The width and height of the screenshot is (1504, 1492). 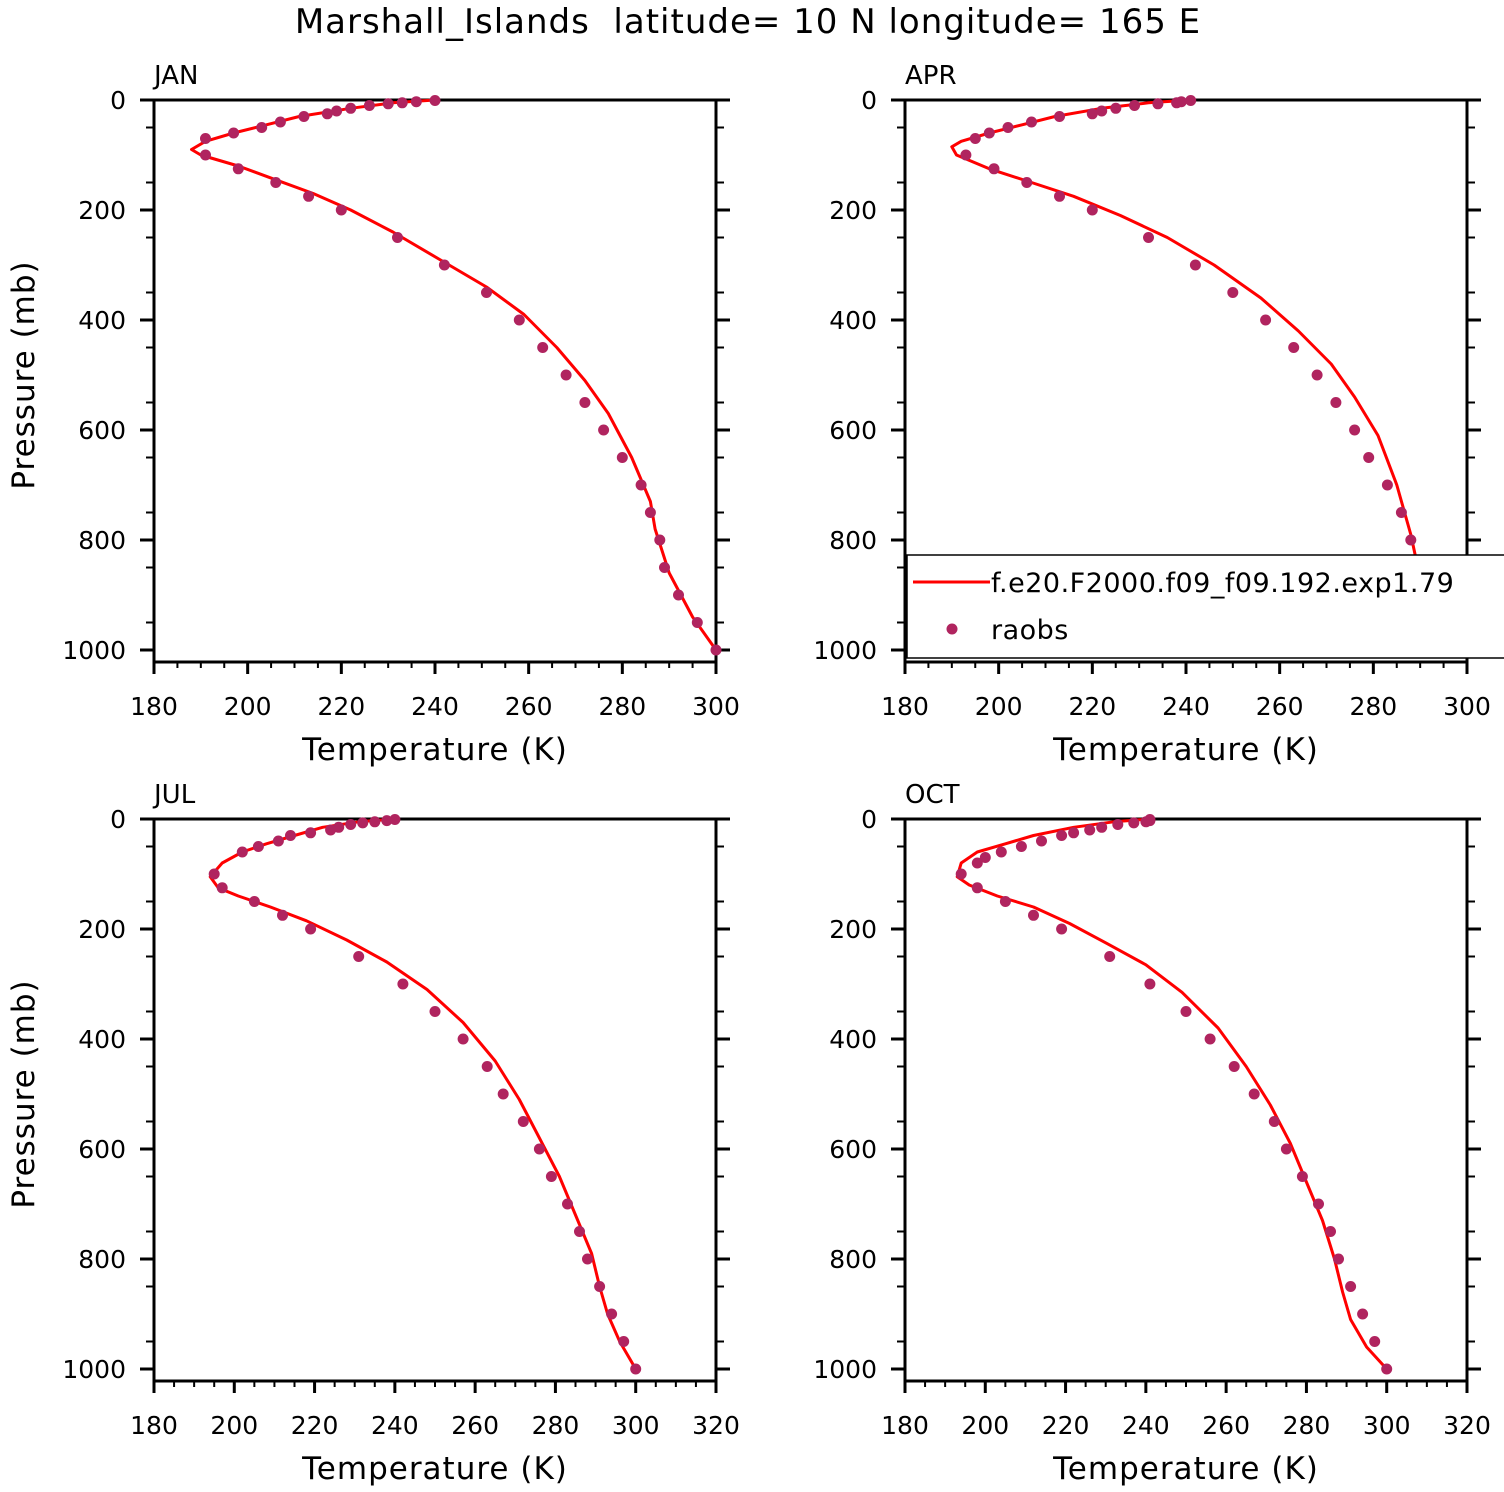 I want to click on y-tick-label: 600, so click(x=853, y=1149).